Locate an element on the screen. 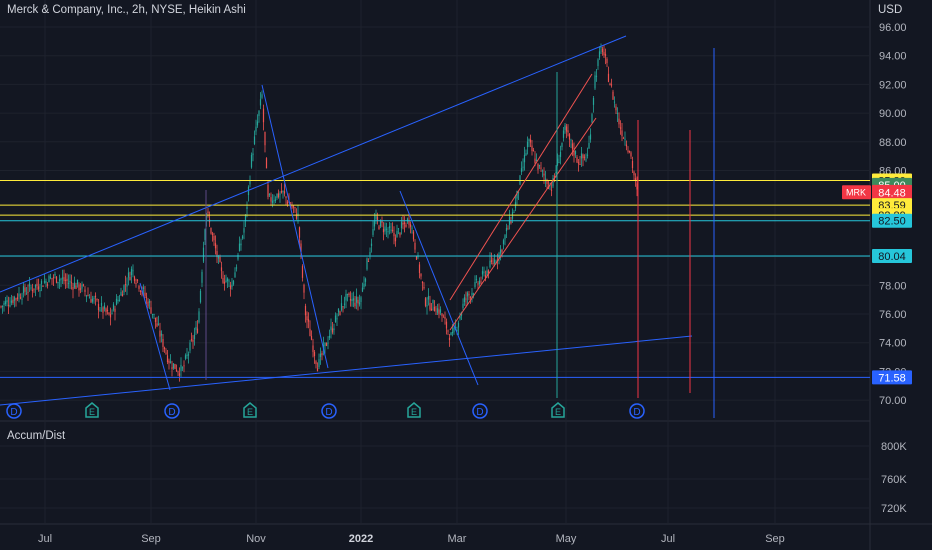  ind-tick-label: 800K is located at coordinates (894, 447).